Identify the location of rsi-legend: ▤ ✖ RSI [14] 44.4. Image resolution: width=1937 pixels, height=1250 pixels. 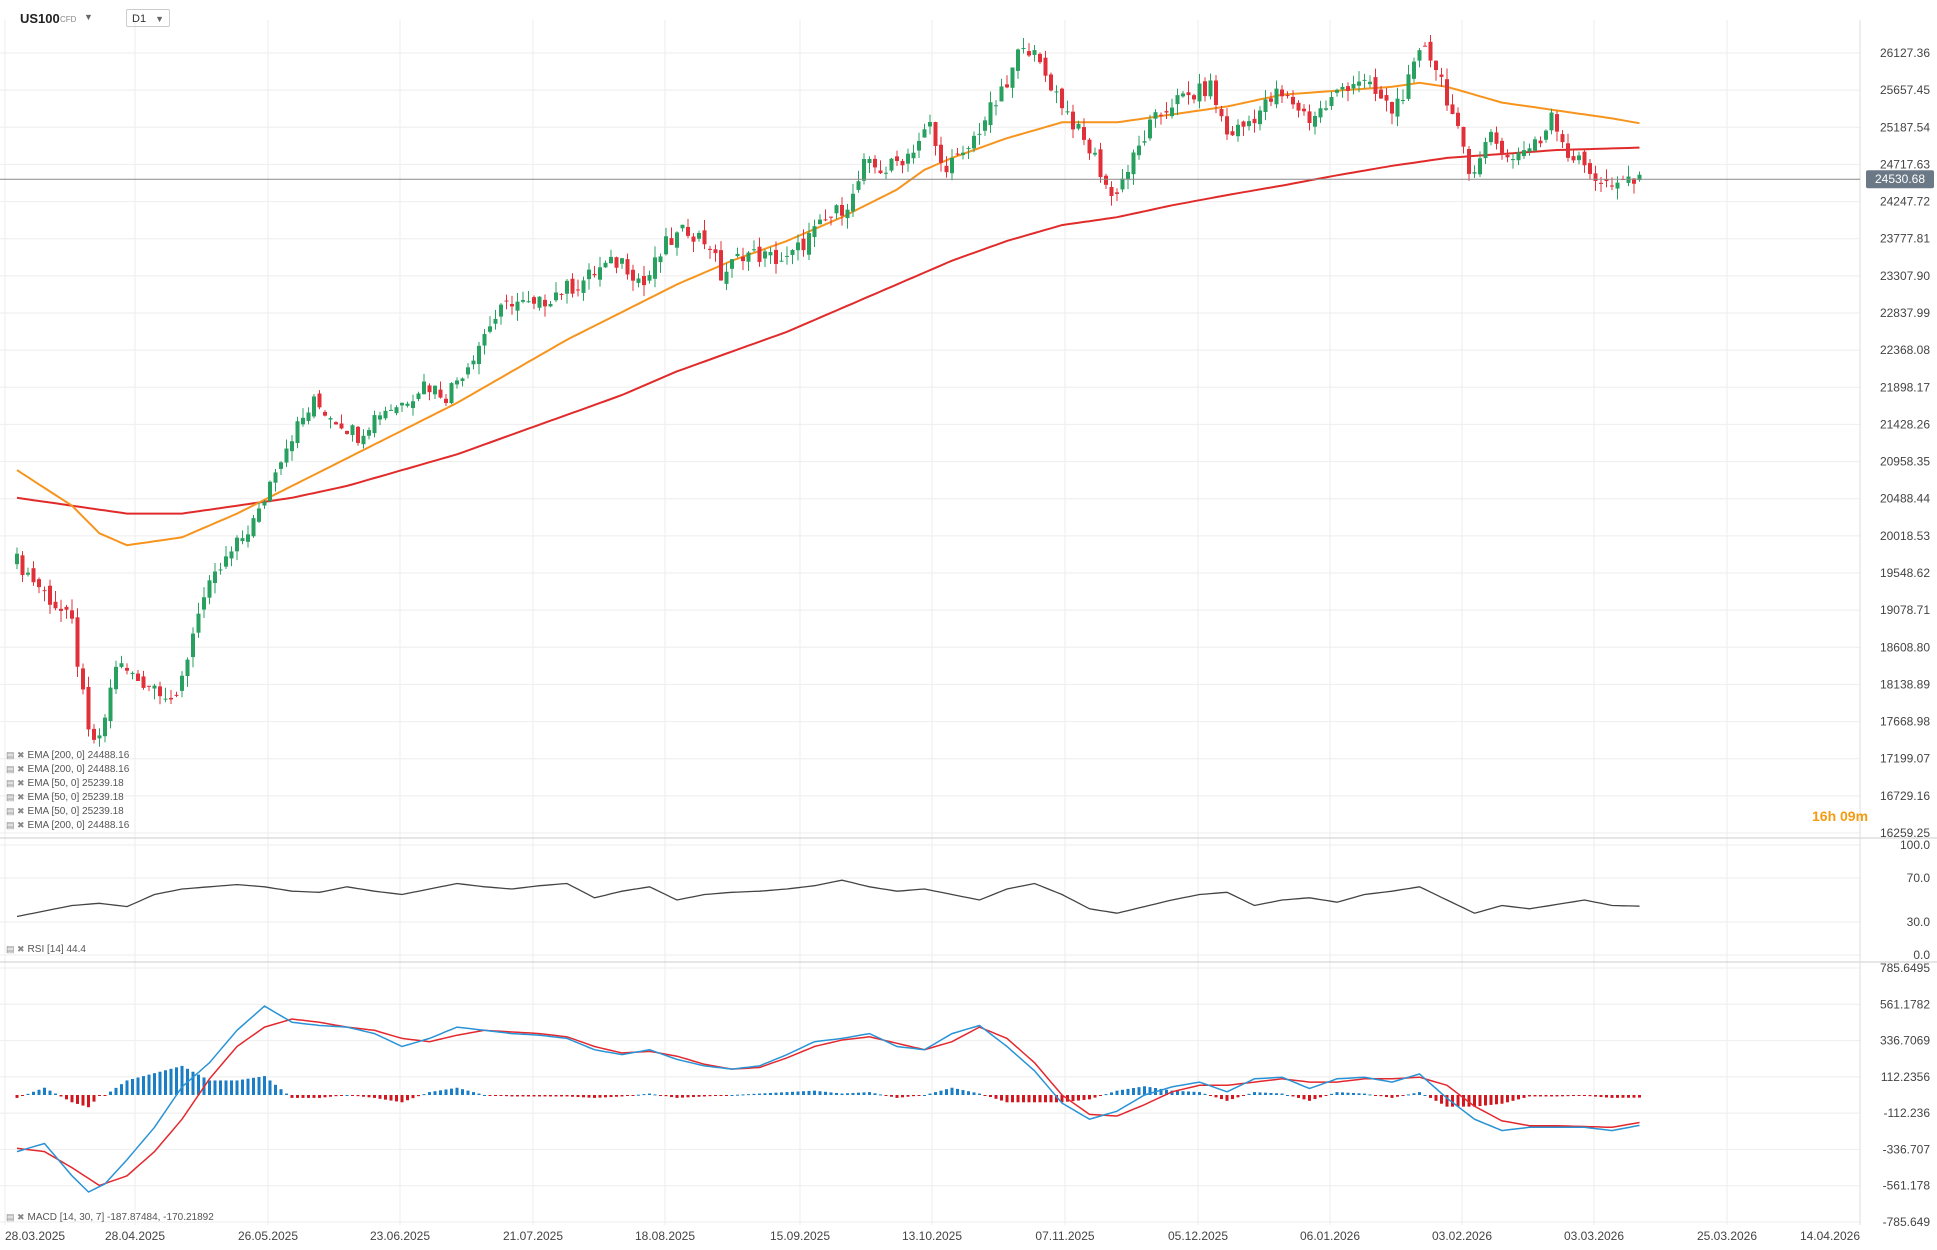
(46, 949).